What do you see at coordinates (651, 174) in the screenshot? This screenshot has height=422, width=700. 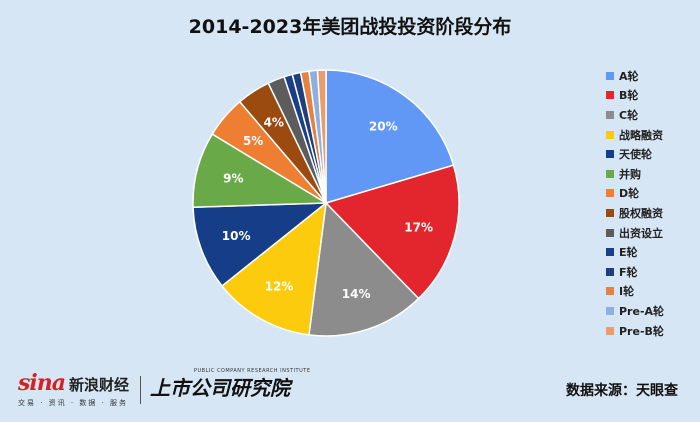 I see `legend-item-并购: 并购` at bounding box center [651, 174].